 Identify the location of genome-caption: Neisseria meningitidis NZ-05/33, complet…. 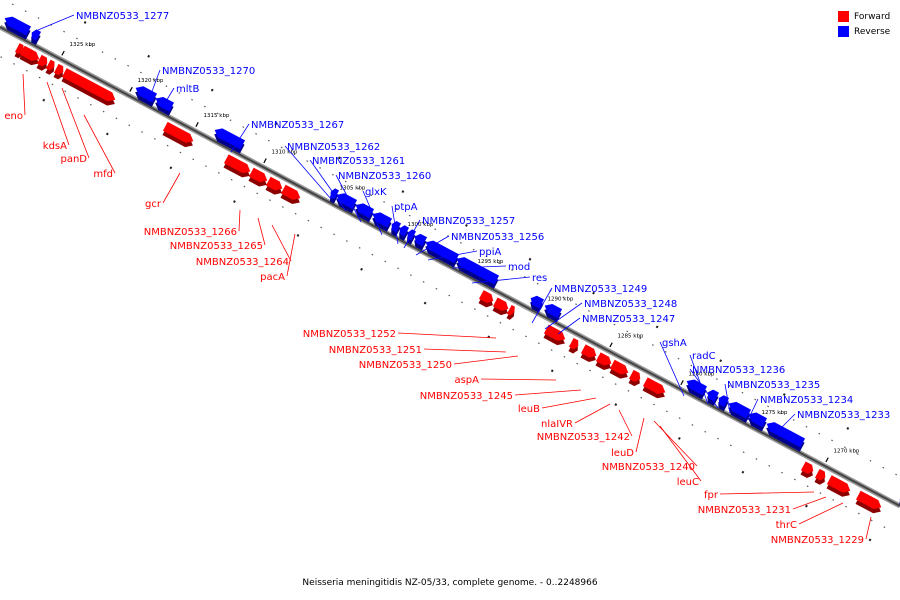
(450, 583).